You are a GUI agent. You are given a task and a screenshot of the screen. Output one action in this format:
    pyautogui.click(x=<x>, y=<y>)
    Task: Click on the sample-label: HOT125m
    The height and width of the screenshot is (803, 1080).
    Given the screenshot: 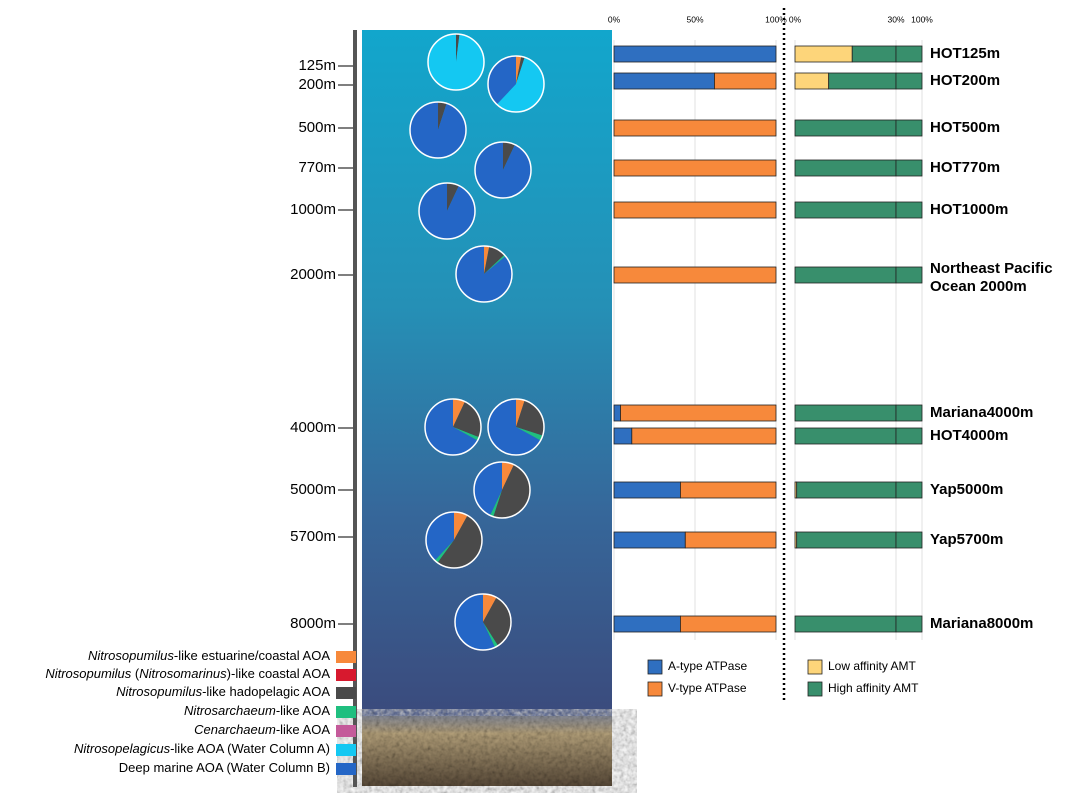 What is the action you would take?
    pyautogui.click(x=965, y=53)
    